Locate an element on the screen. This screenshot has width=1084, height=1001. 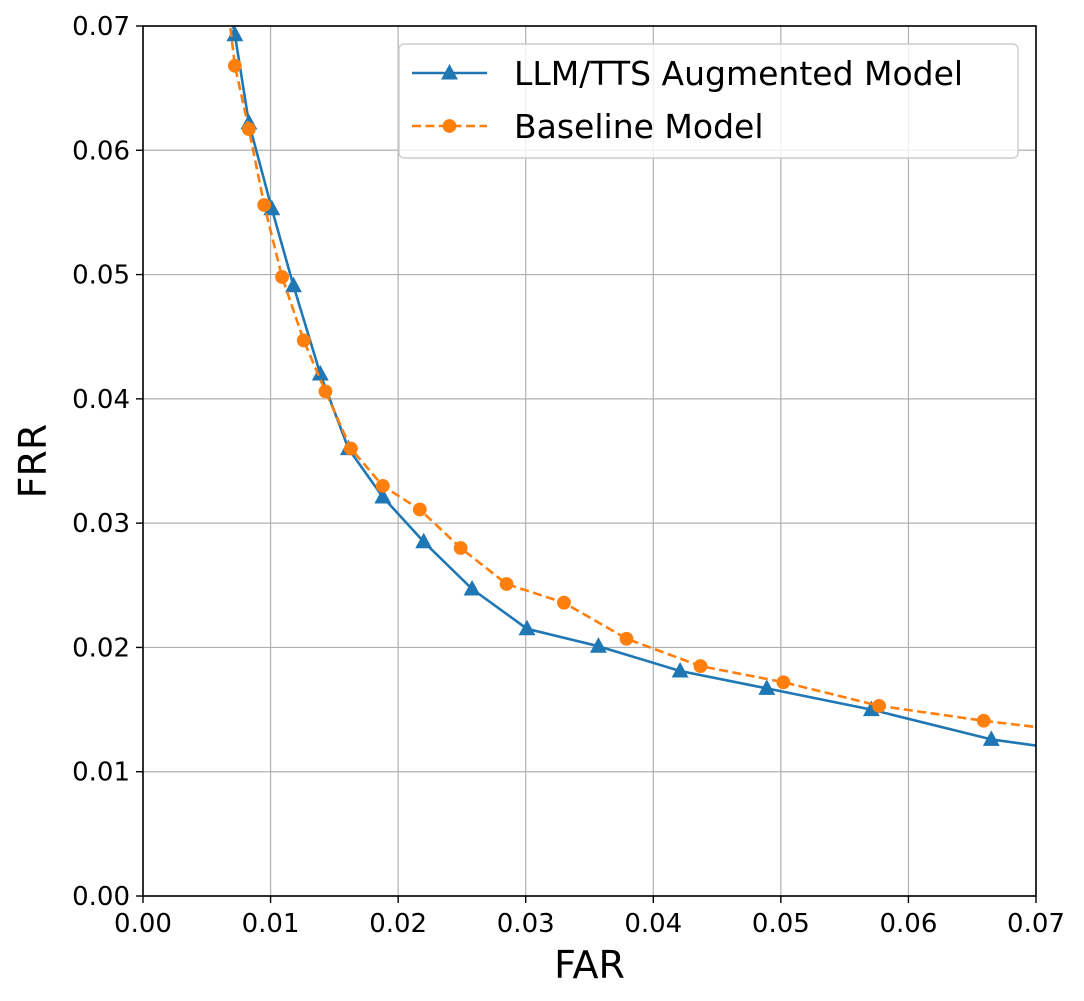
x-tick-label: 0.00 is located at coordinates (143, 924).